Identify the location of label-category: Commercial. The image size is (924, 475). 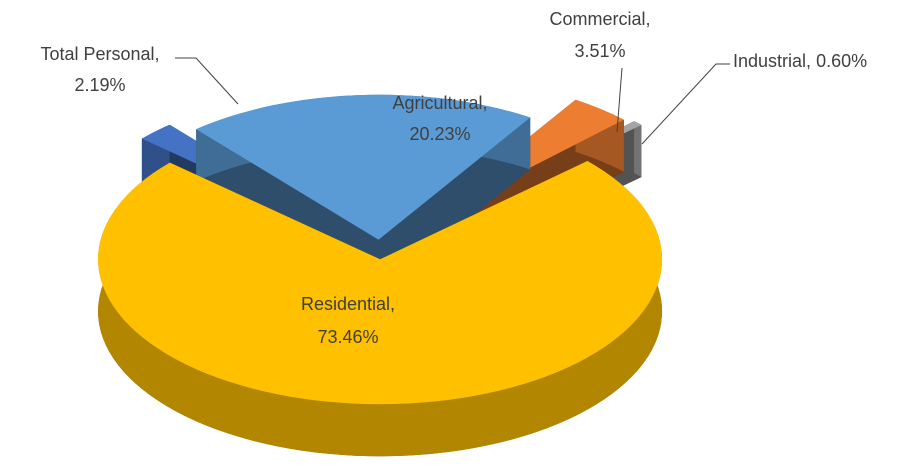
(597, 19).